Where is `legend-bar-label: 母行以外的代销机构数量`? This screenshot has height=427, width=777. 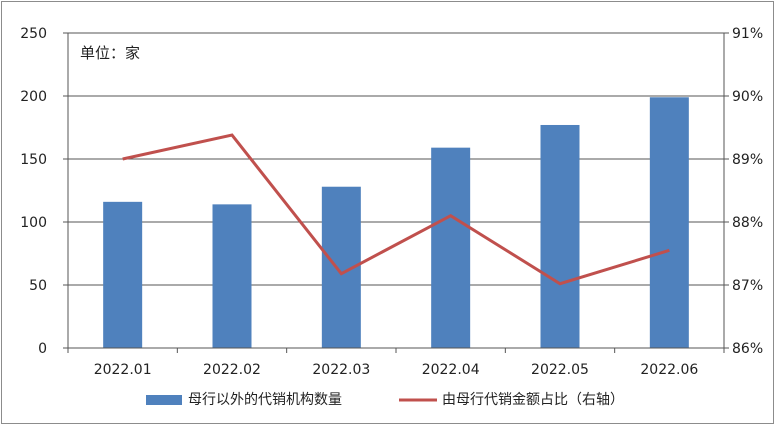 legend-bar-label: 母行以外的代销机构数量 is located at coordinates (265, 400).